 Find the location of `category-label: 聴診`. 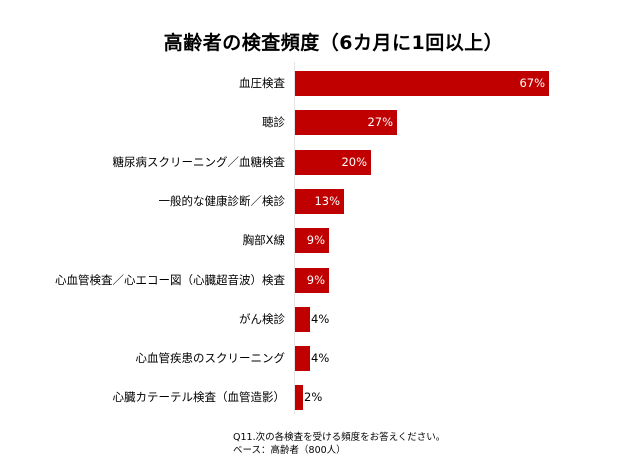

category-label: 聴診 is located at coordinates (273, 122).